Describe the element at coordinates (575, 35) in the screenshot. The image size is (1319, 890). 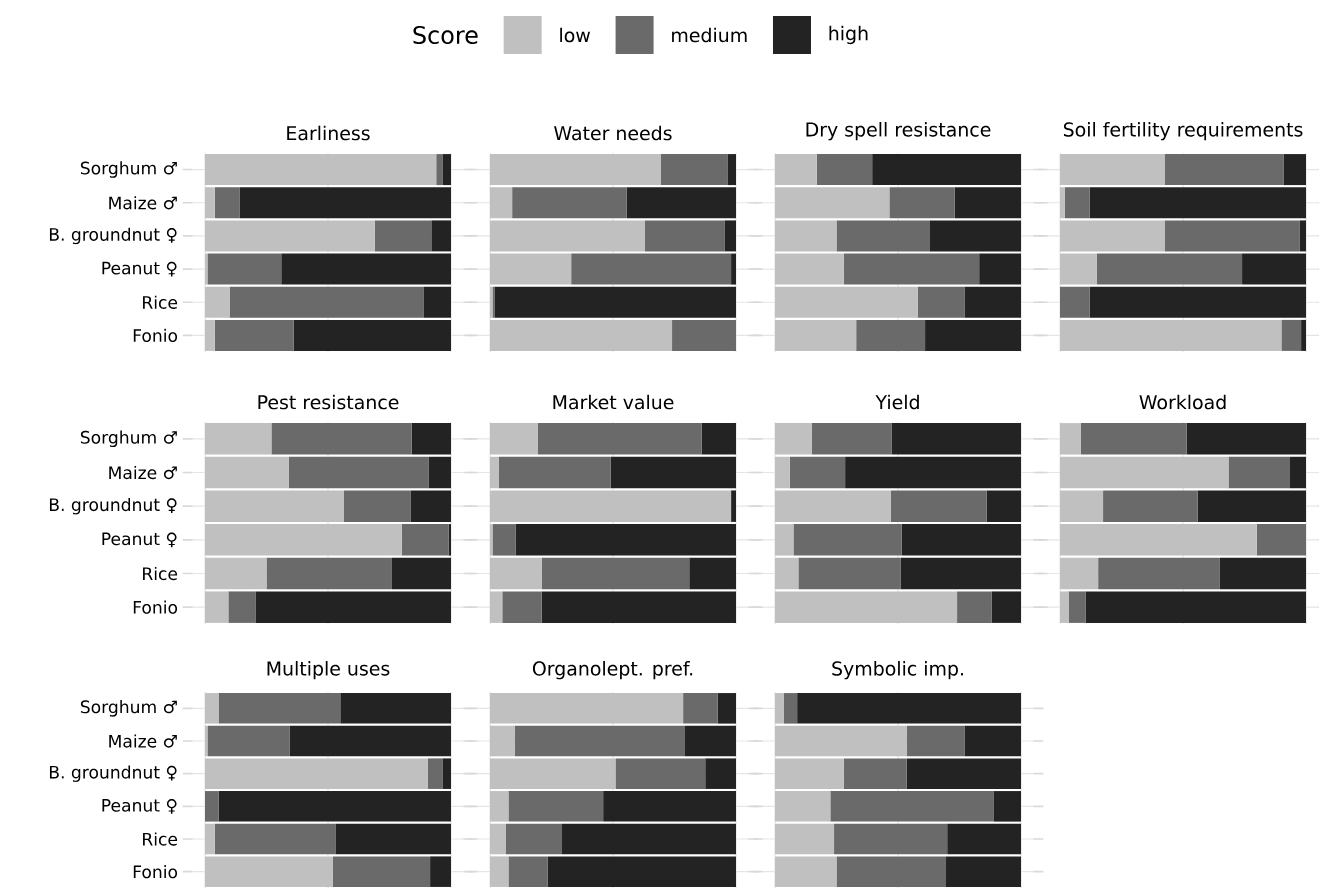
I see `legend-label: low` at that location.